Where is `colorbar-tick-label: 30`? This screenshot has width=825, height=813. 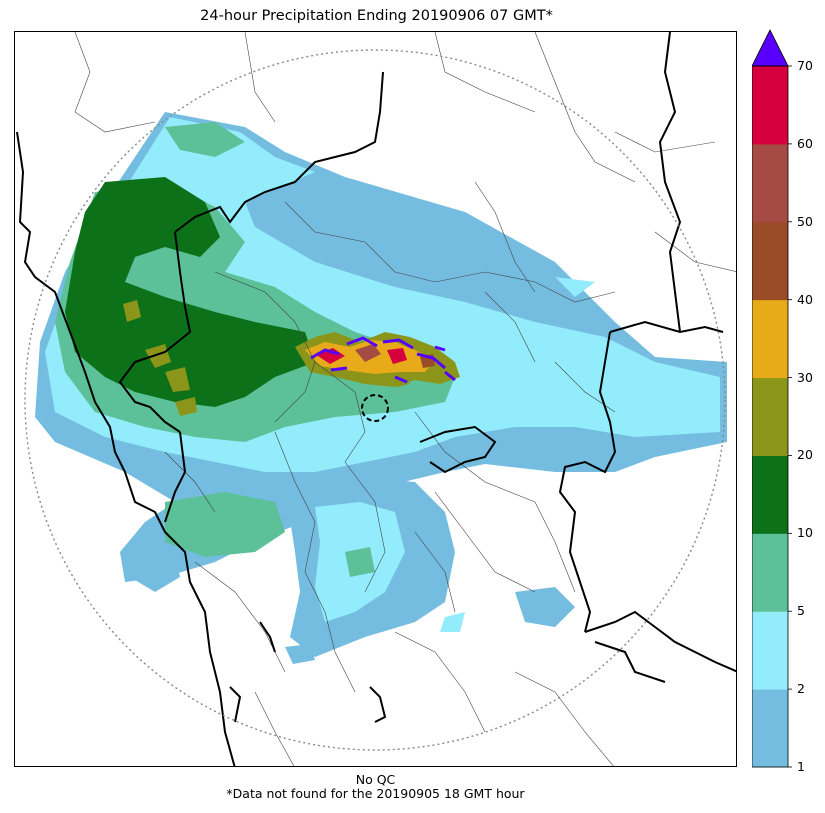 colorbar-tick-label: 30 is located at coordinates (805, 377).